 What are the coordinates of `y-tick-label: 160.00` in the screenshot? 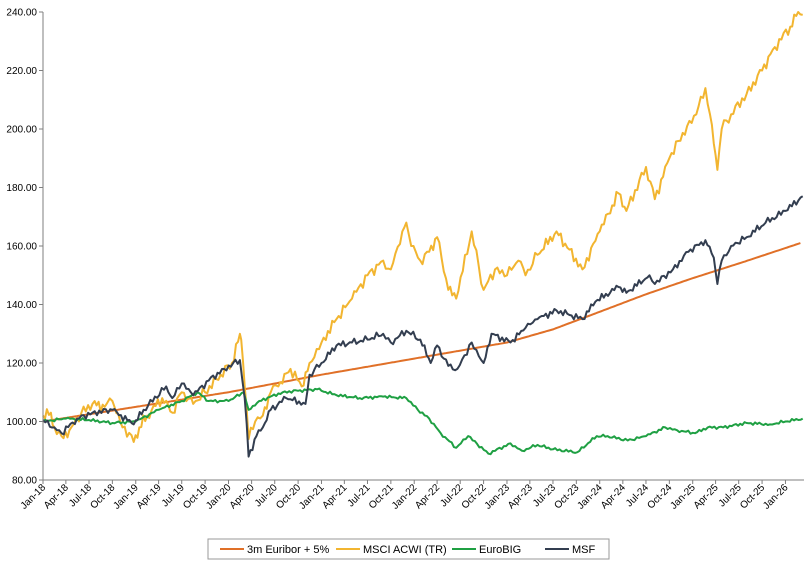 It's located at (21, 247).